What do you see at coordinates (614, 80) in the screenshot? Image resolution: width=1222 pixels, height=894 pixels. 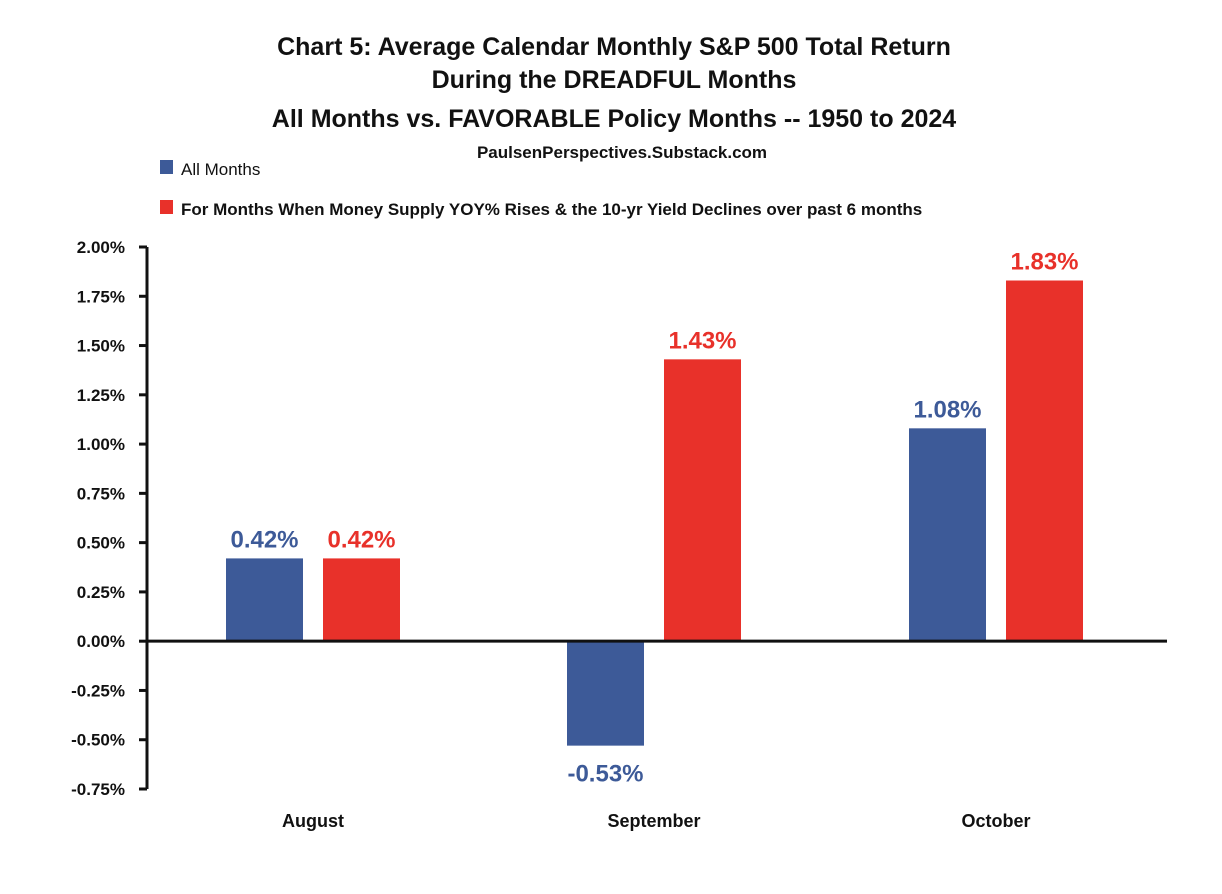 I see `chart-title-line-2: During the DREADFUL Months` at bounding box center [614, 80].